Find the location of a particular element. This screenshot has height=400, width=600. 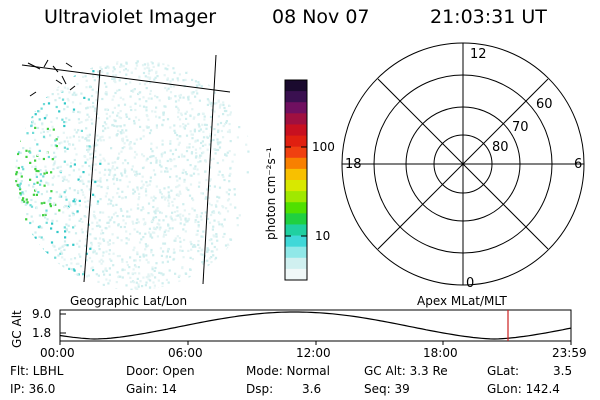

status-flt: Flt: LBHL is located at coordinates (37, 371).